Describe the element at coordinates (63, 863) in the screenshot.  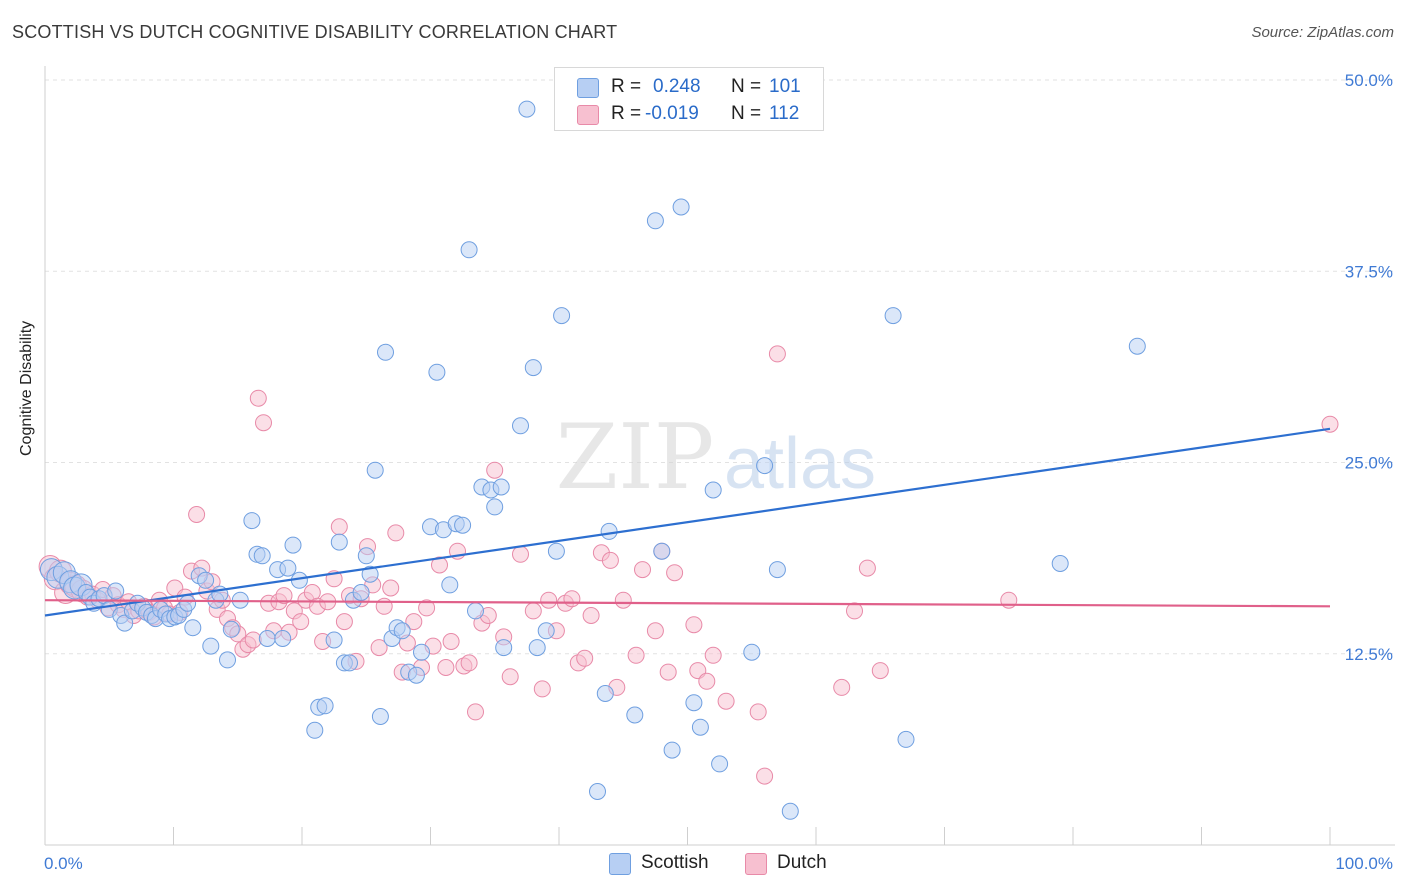
I see `x-tick-label: 0.0%` at that location.